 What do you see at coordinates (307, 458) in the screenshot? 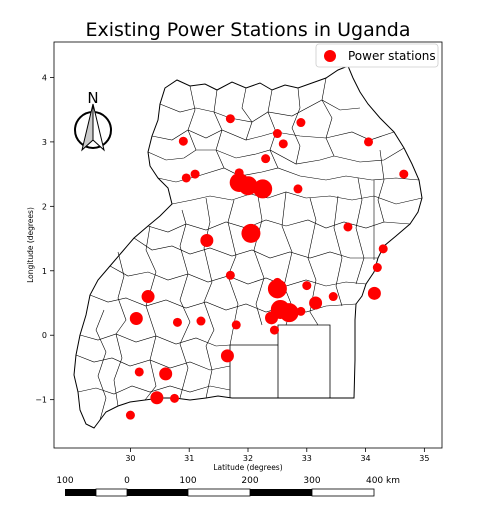
I see `x-tick-label: 33` at bounding box center [307, 458].